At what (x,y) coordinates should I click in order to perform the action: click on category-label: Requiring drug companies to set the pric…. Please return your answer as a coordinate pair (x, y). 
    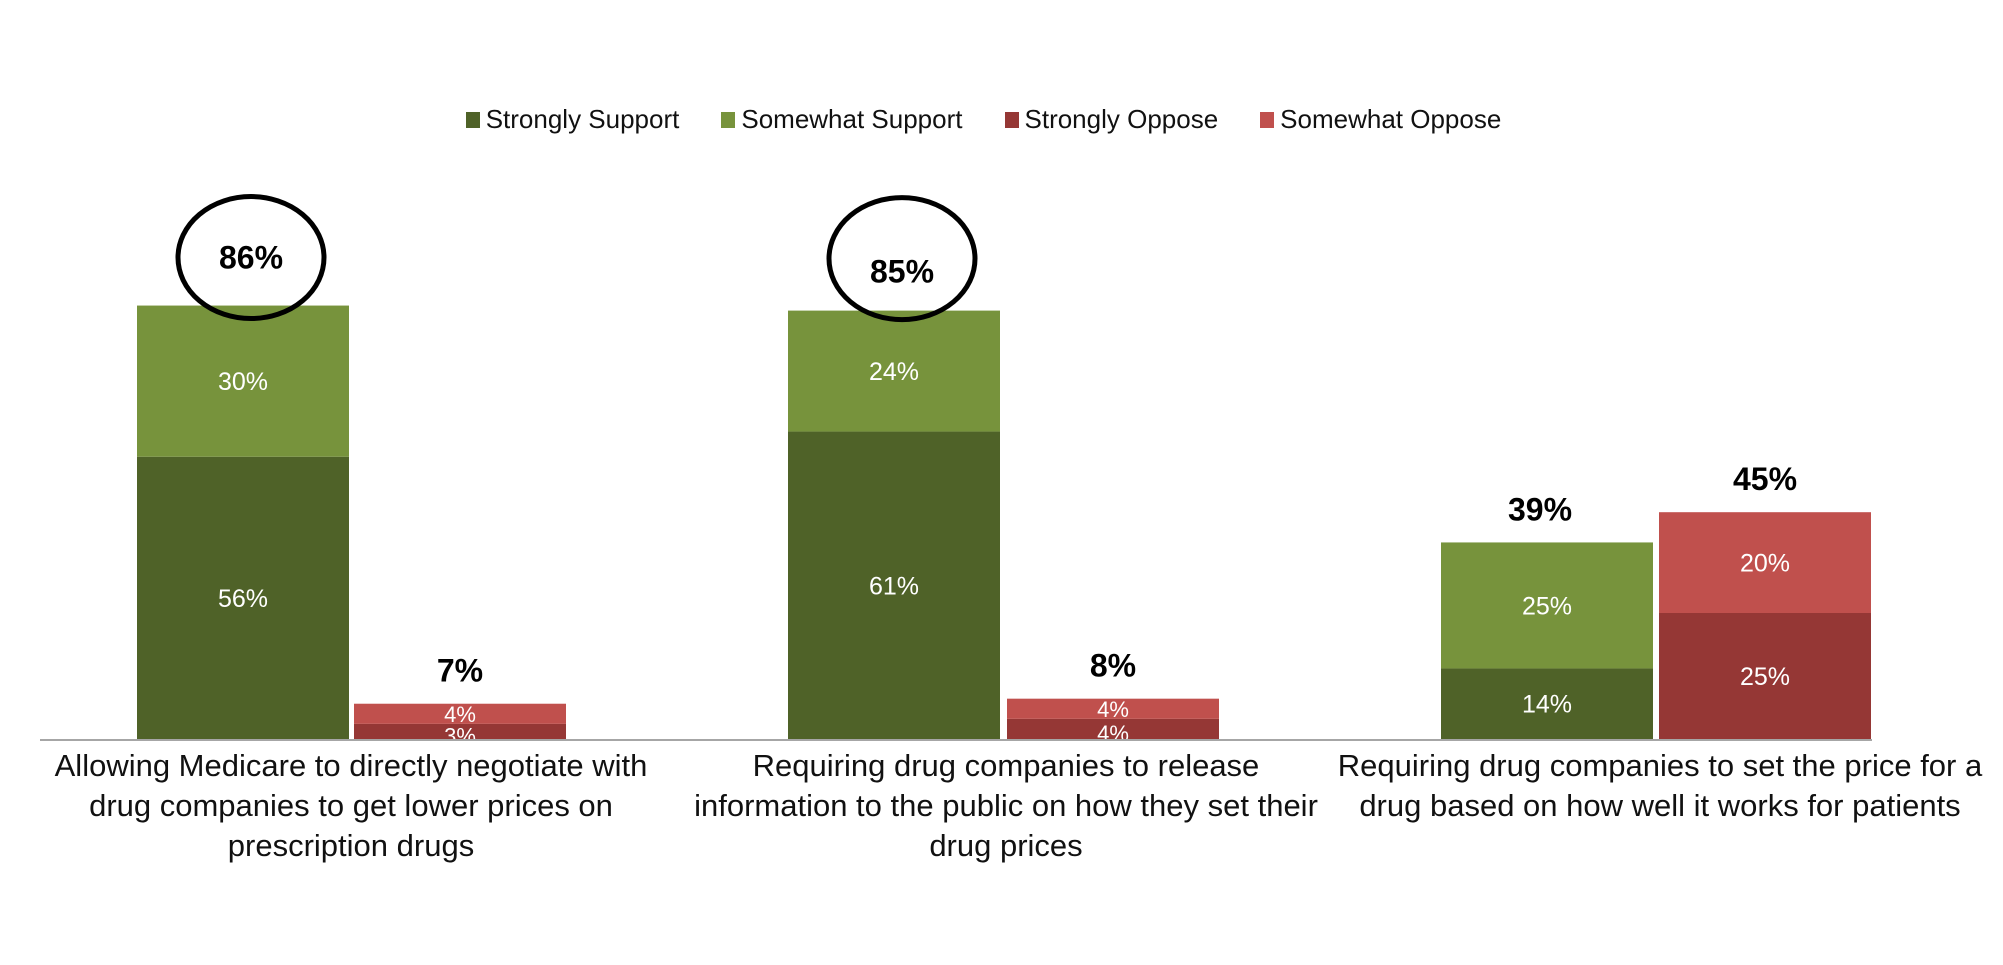
    Looking at the image, I should click on (1660, 785).